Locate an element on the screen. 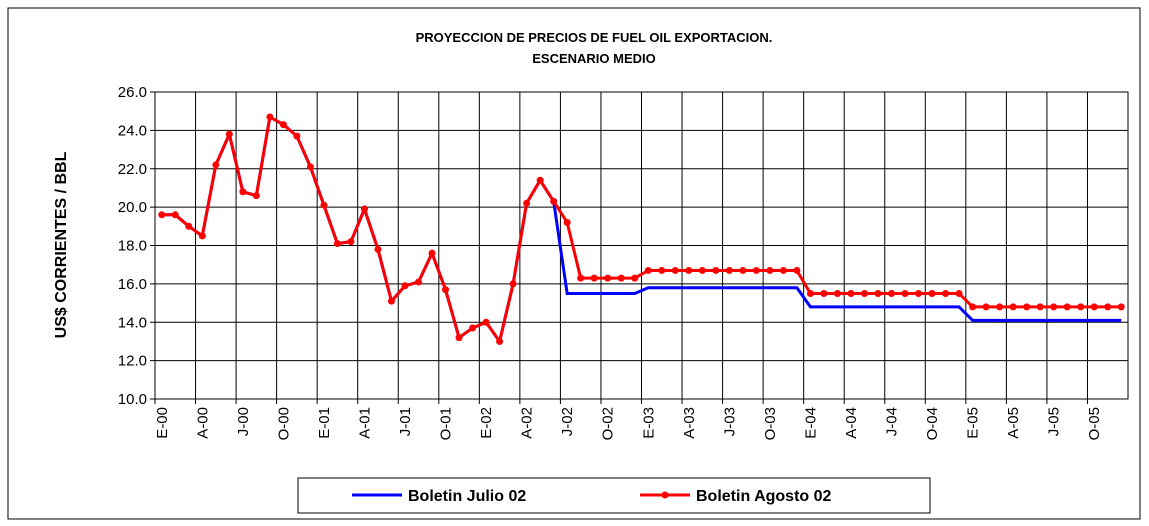 The image size is (1149, 526). y-tick-label: 22.0 is located at coordinates (132, 169).